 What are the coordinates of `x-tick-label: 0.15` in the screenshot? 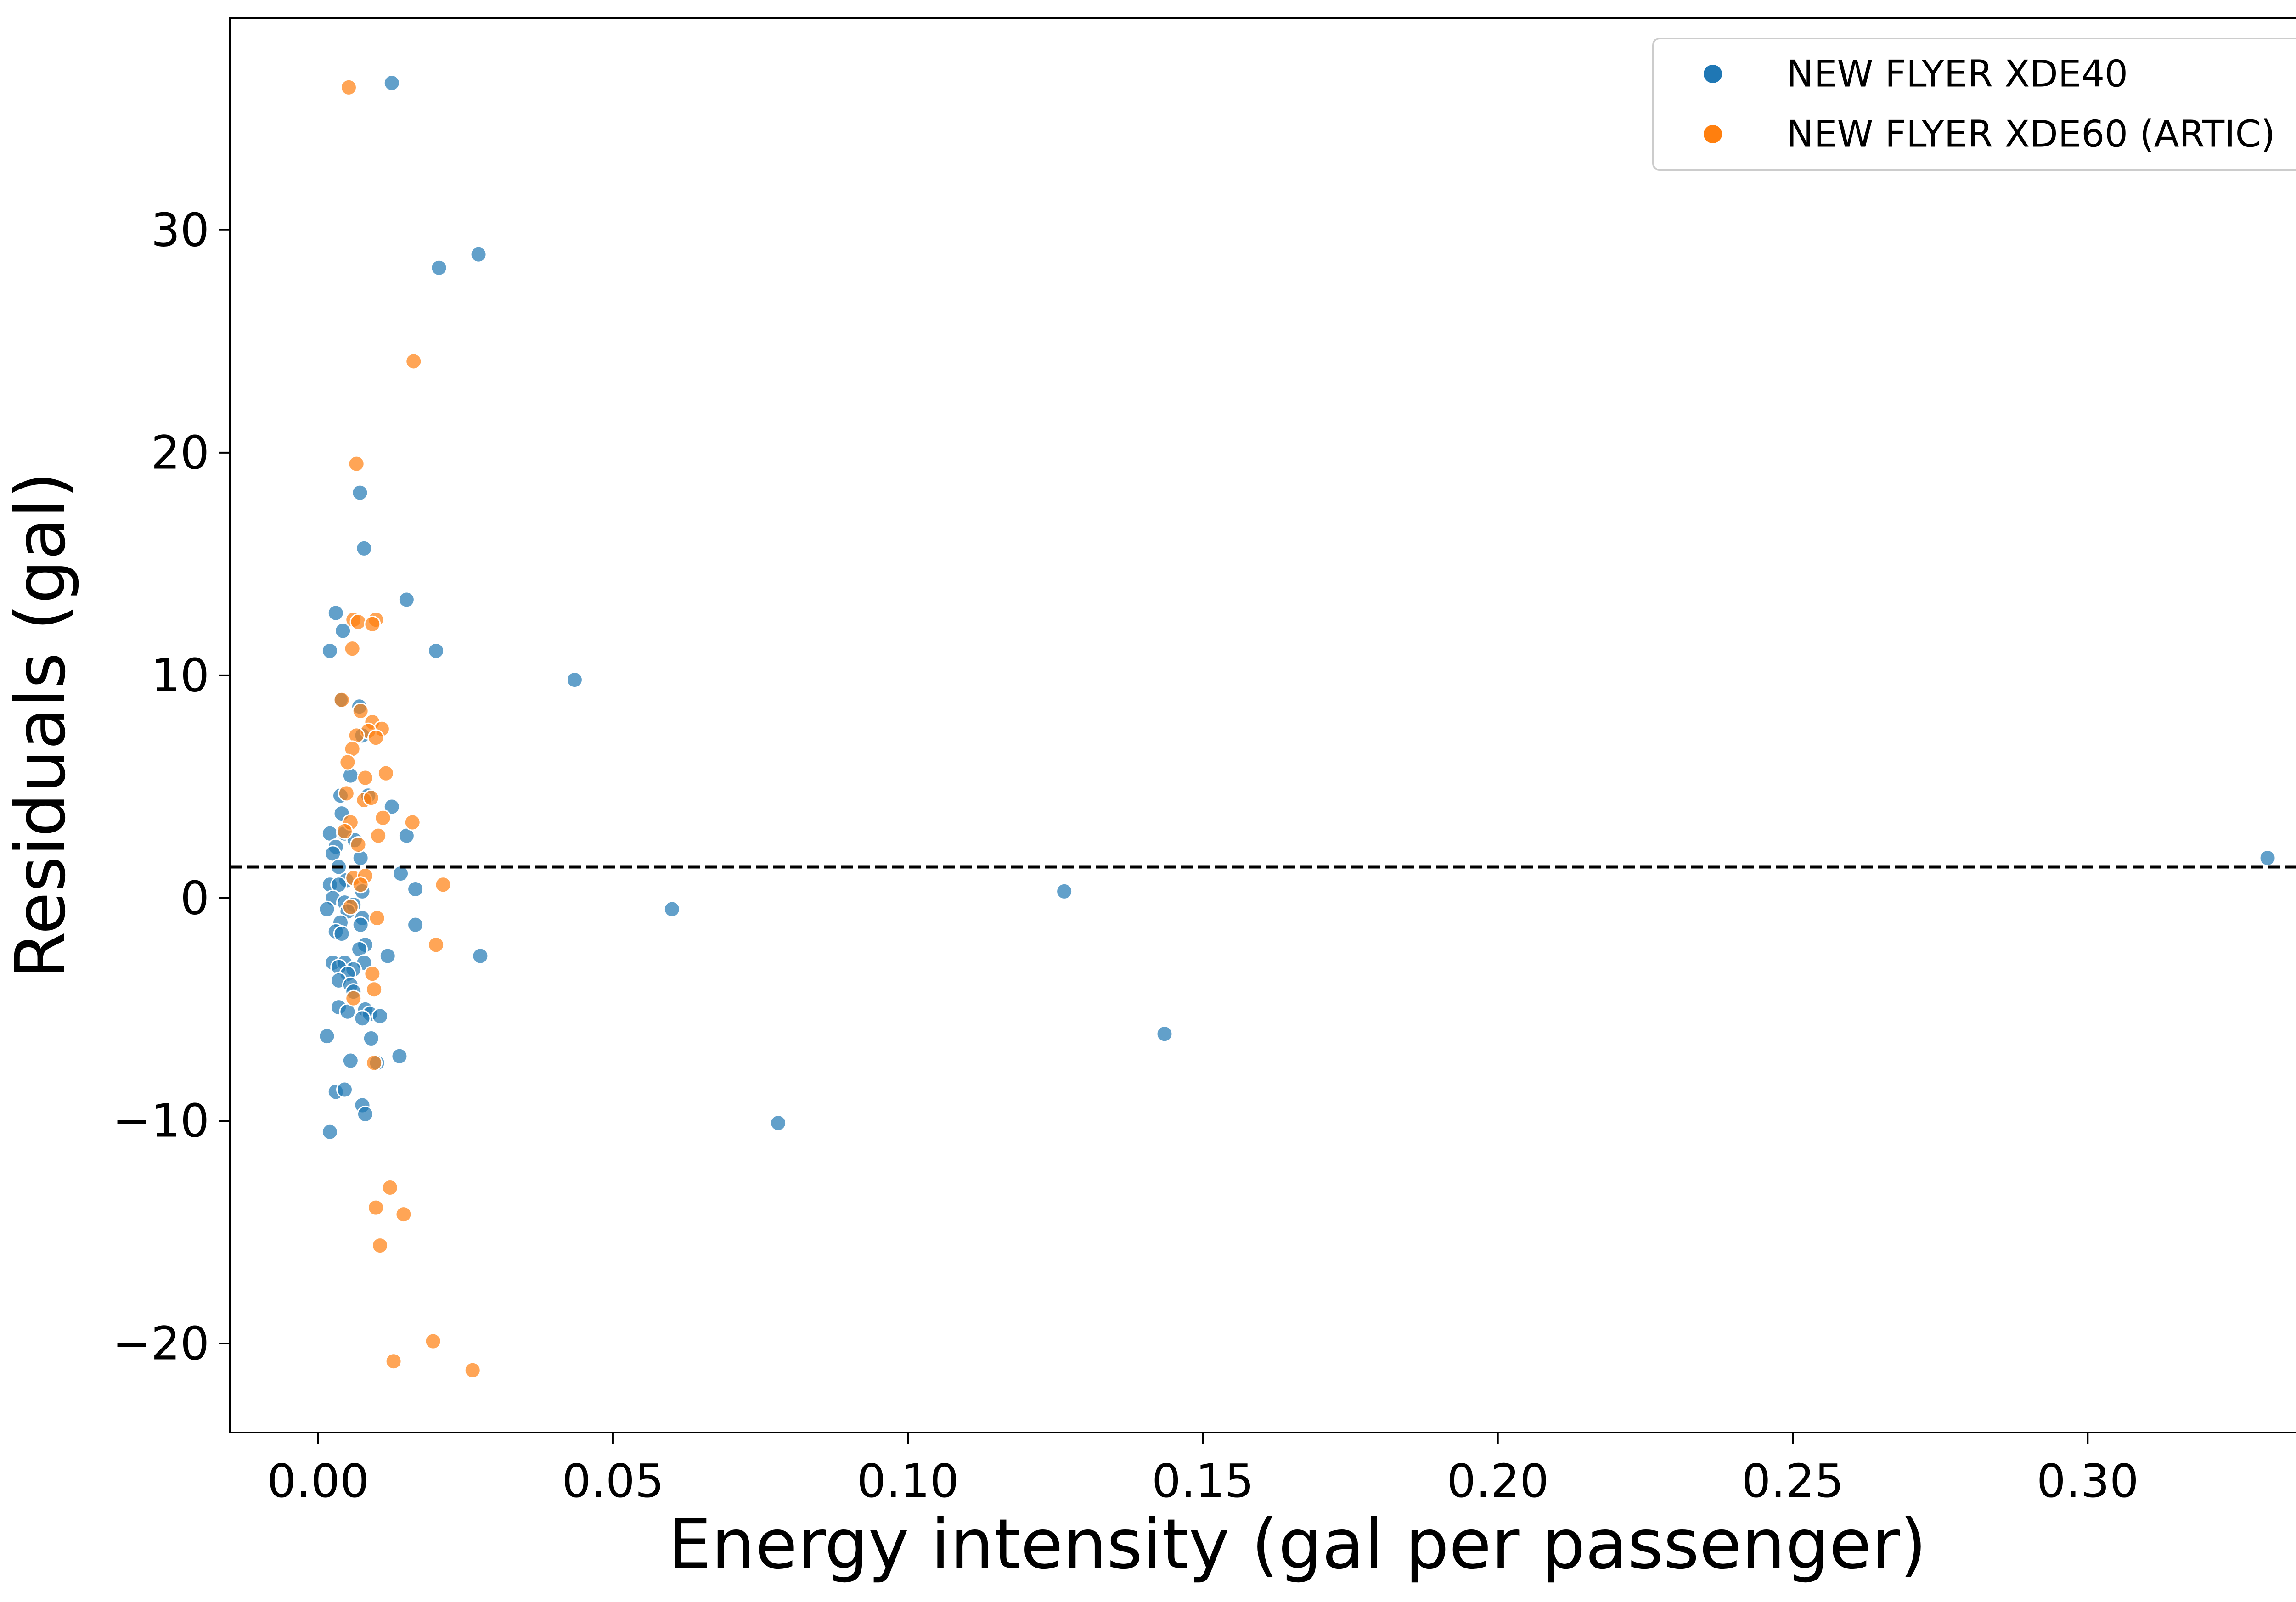 It's located at (1203, 1481).